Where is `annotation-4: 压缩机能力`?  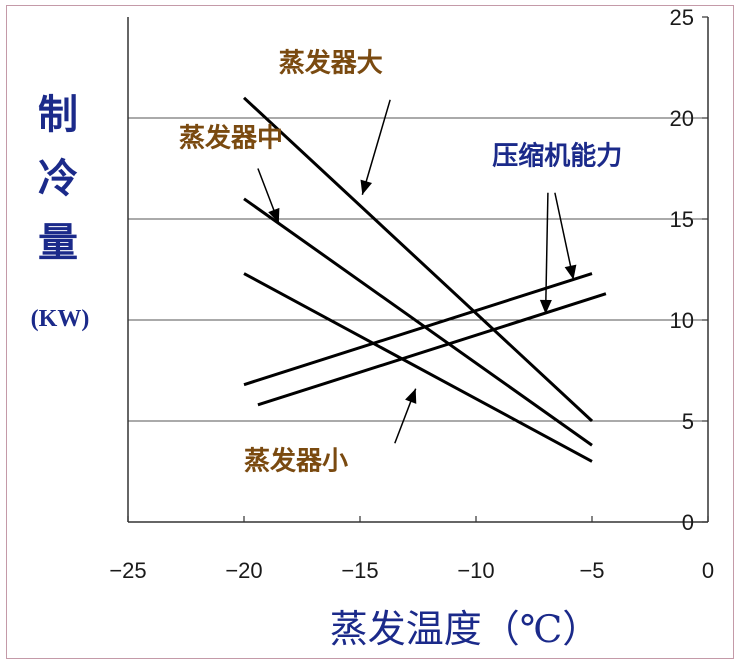
annotation-4: 压缩机能力 is located at coordinates (557, 155).